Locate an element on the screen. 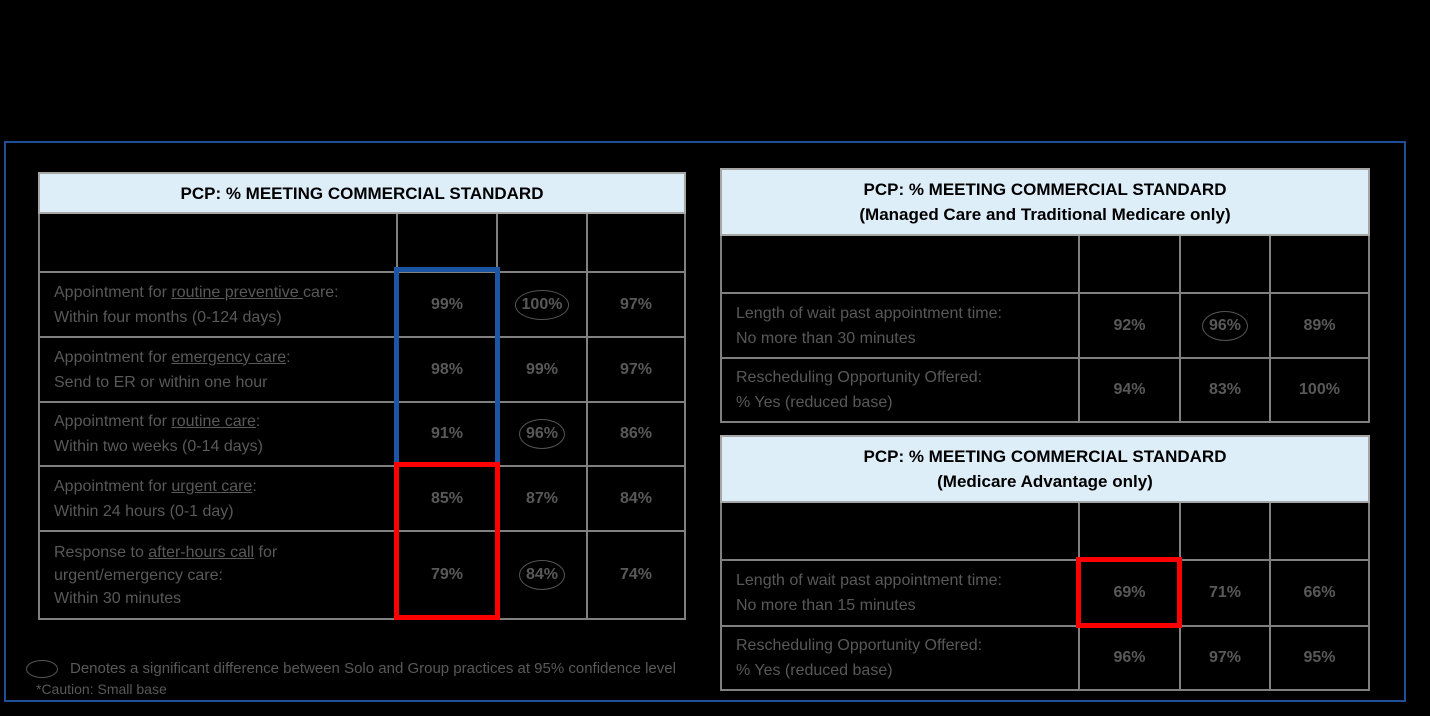 The width and height of the screenshot is (1430, 716). value-cell: 71% is located at coordinates (1225, 593).